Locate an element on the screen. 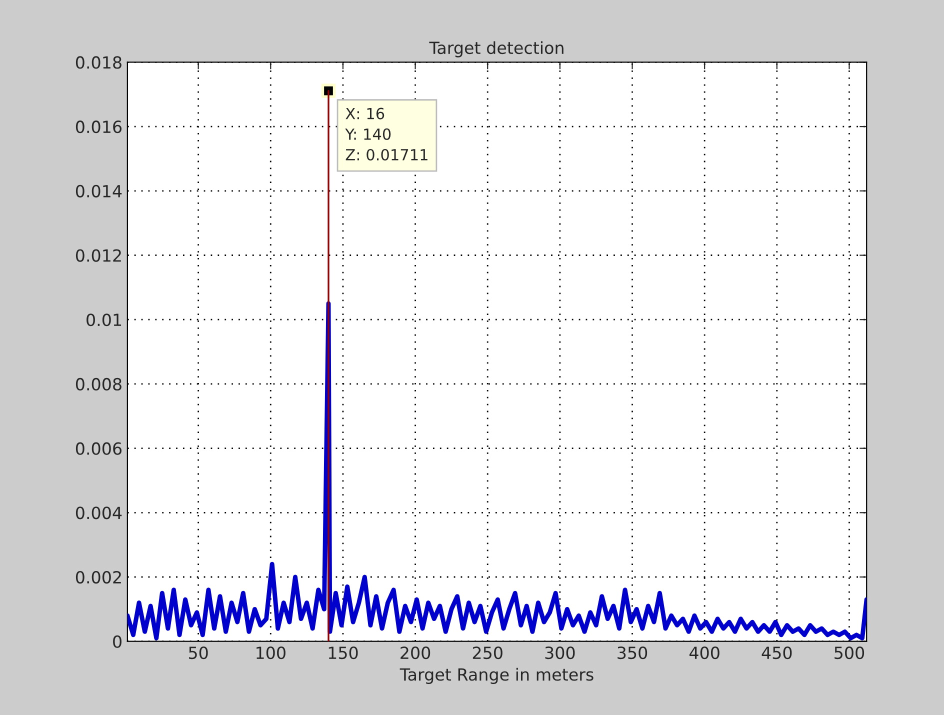  y-tick-label: 0.01 is located at coordinates (104, 320).